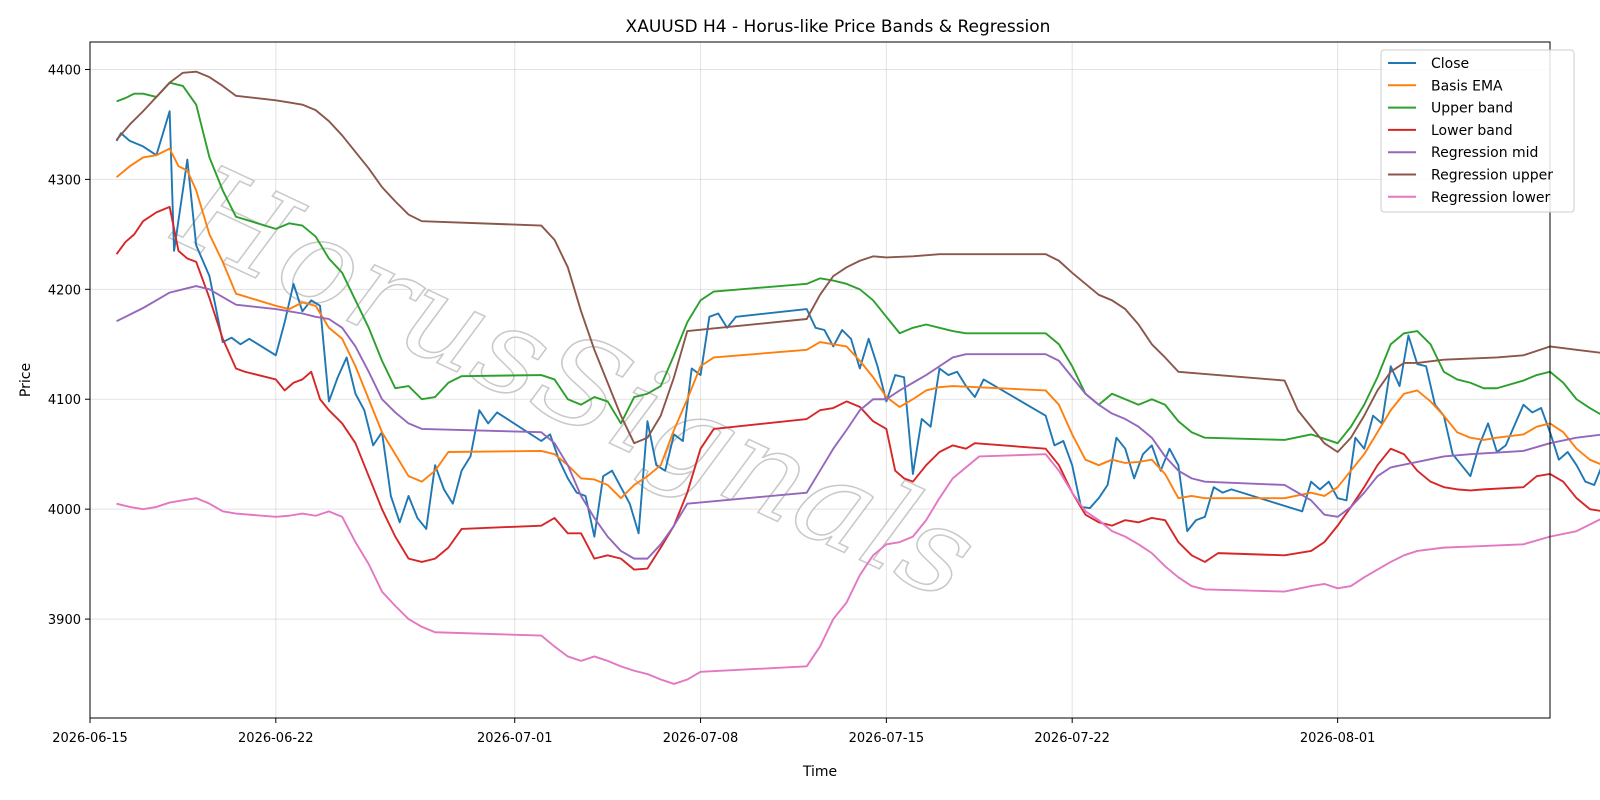 Image resolution: width=1600 pixels, height=800 pixels. I want to click on legend-entry-label: Regression upper, so click(1492, 176).